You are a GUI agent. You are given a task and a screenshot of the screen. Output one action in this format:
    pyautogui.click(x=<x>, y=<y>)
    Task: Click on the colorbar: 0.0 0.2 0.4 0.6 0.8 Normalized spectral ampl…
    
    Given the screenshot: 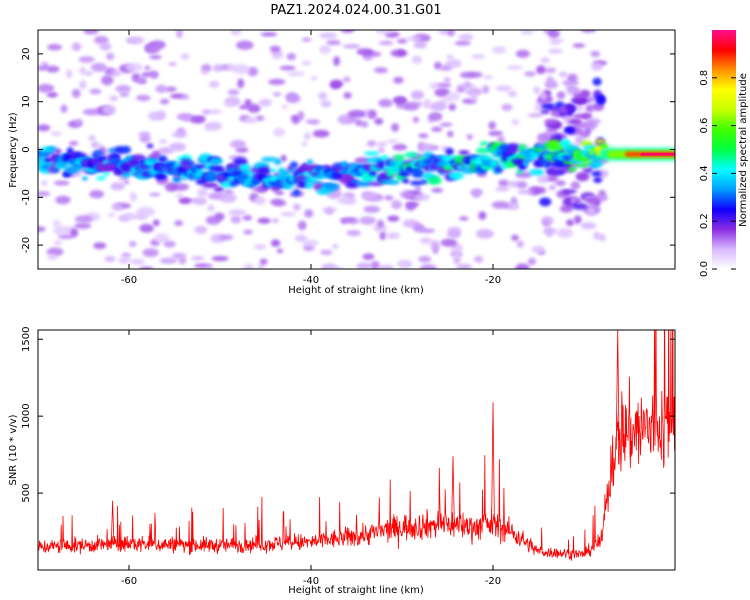 What is the action you would take?
    pyautogui.click(x=724, y=153)
    